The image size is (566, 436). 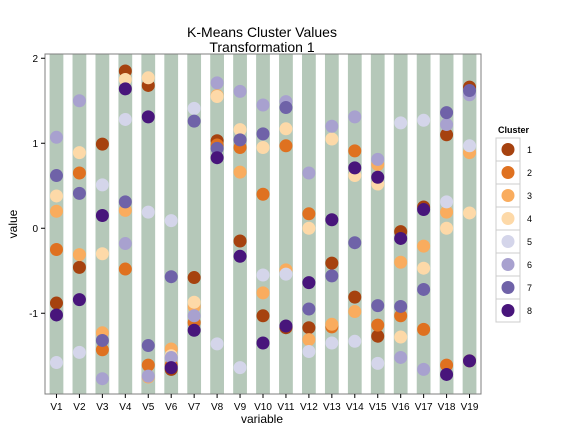 I want to click on point-cluster-7-V17, so click(x=424, y=289).